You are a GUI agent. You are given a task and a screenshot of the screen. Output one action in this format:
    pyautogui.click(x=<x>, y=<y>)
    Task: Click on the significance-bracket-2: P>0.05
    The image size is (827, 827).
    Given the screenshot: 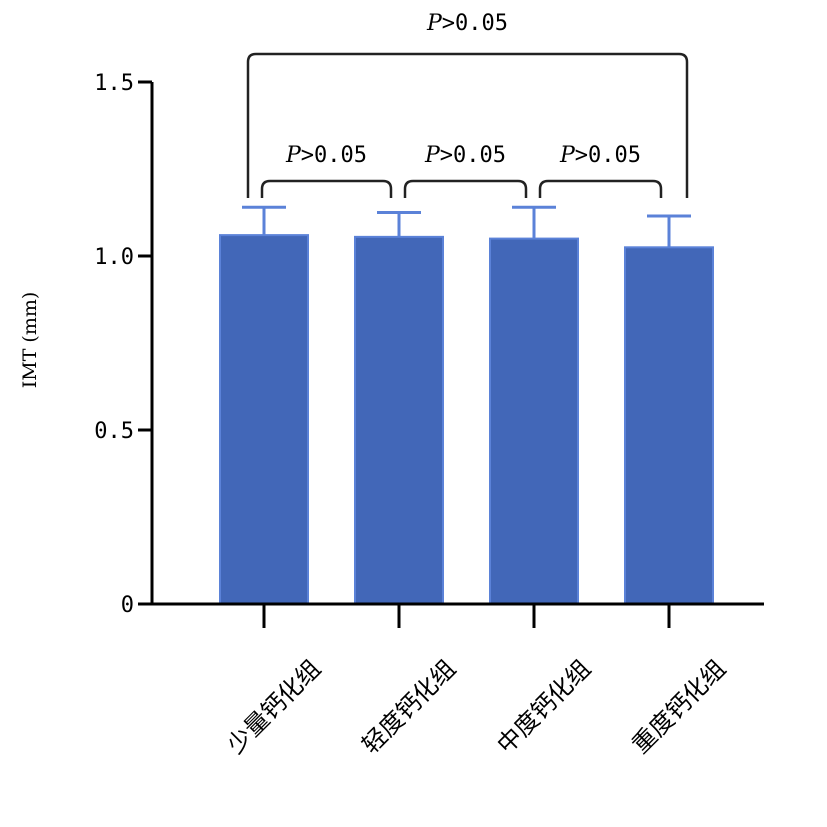 What is the action you would take?
    pyautogui.click(x=465, y=170)
    